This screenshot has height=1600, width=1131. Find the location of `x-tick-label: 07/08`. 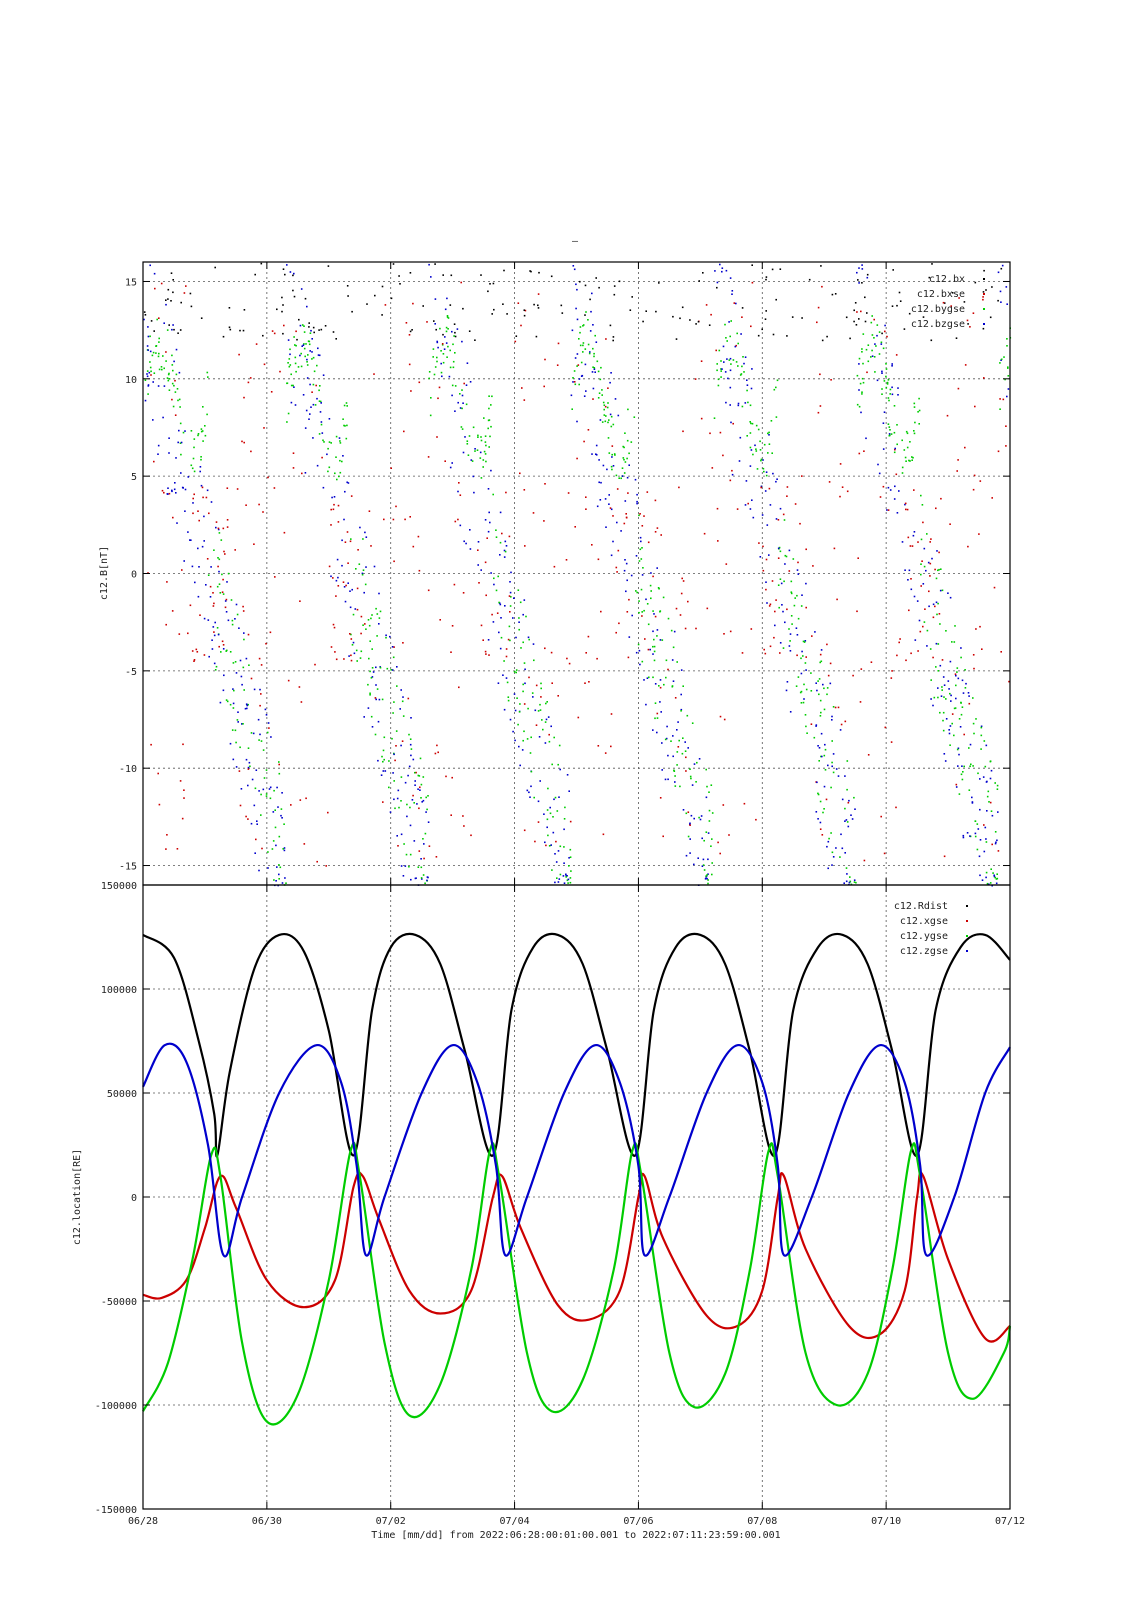

x-tick-label: 07/08 is located at coordinates (762, 1521).